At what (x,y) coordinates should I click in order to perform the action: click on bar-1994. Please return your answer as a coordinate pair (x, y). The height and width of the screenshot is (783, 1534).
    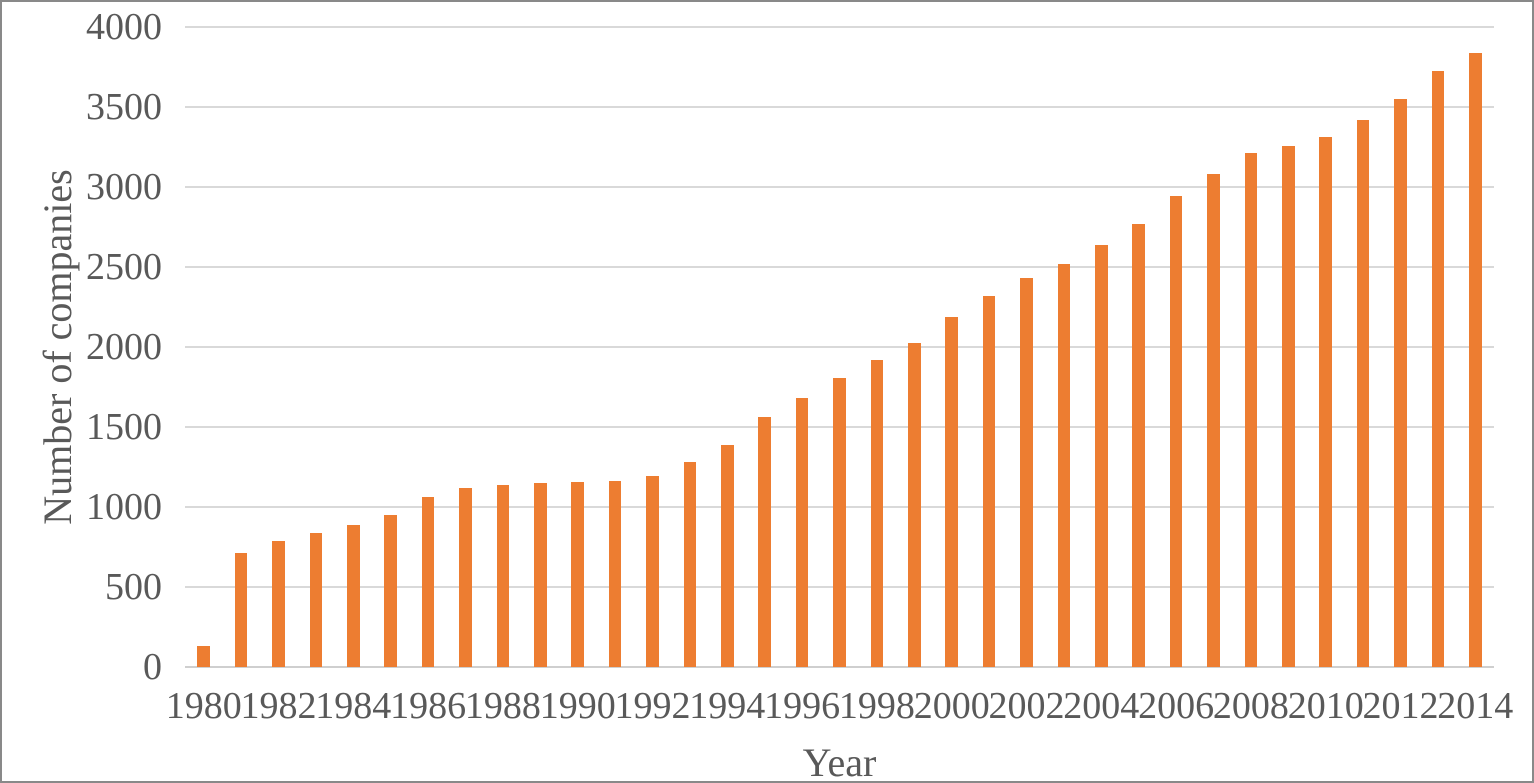
    Looking at the image, I should click on (727, 555).